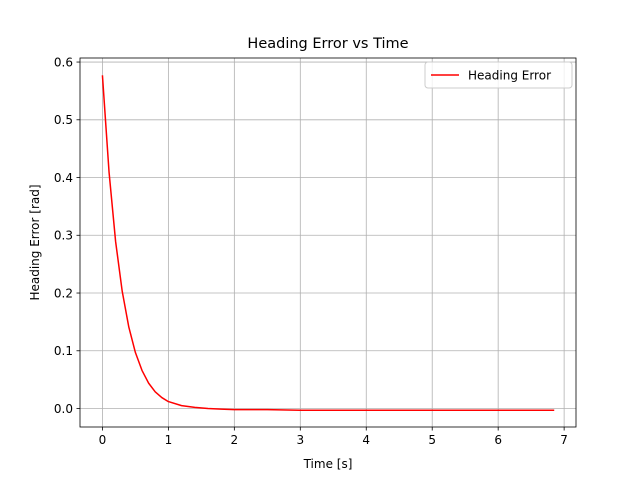 The image size is (640, 480). Describe the element at coordinates (432, 440) in the screenshot. I see `x-tick-label: 5` at that location.